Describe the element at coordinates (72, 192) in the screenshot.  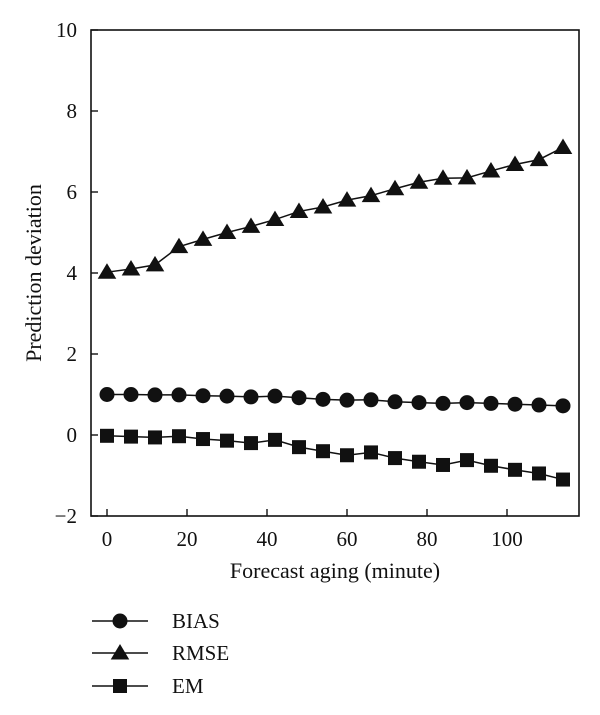
I see `y-tick-label: 6` at that location.